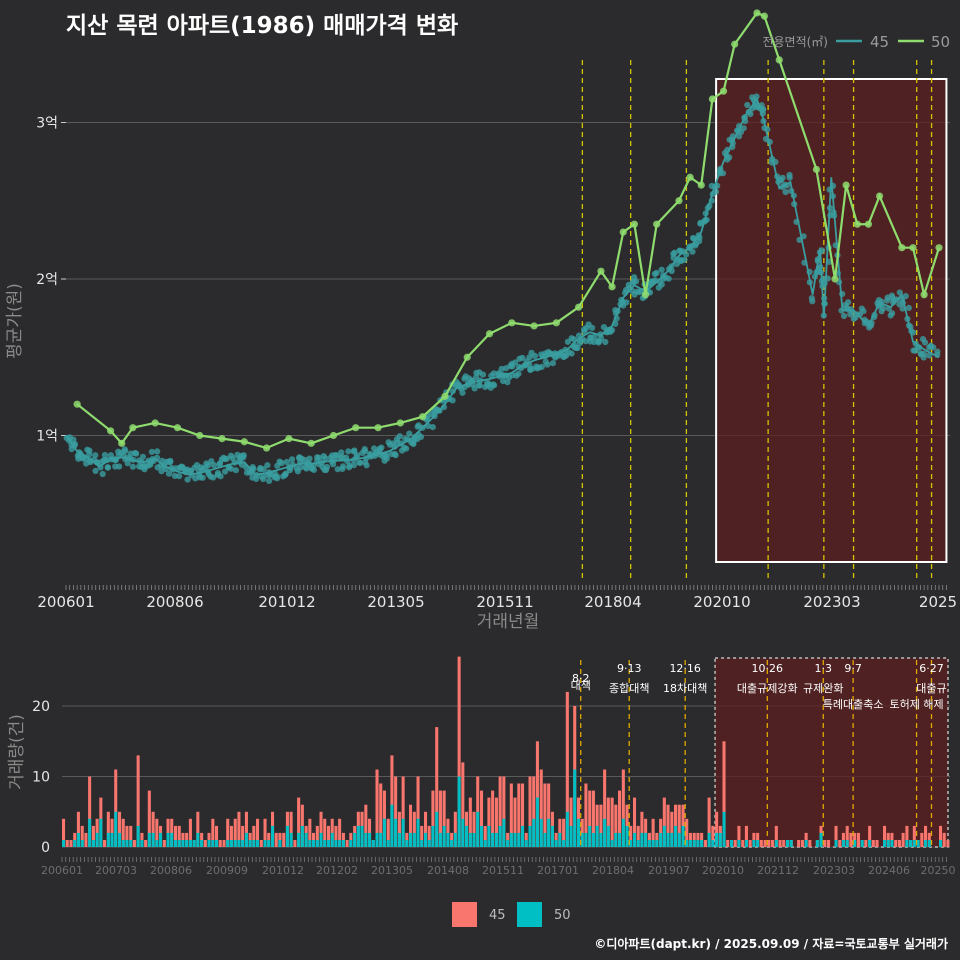 The image size is (960, 960). Describe the element at coordinates (831, 752) in the screenshot. I see `volume-highlight-box` at that location.